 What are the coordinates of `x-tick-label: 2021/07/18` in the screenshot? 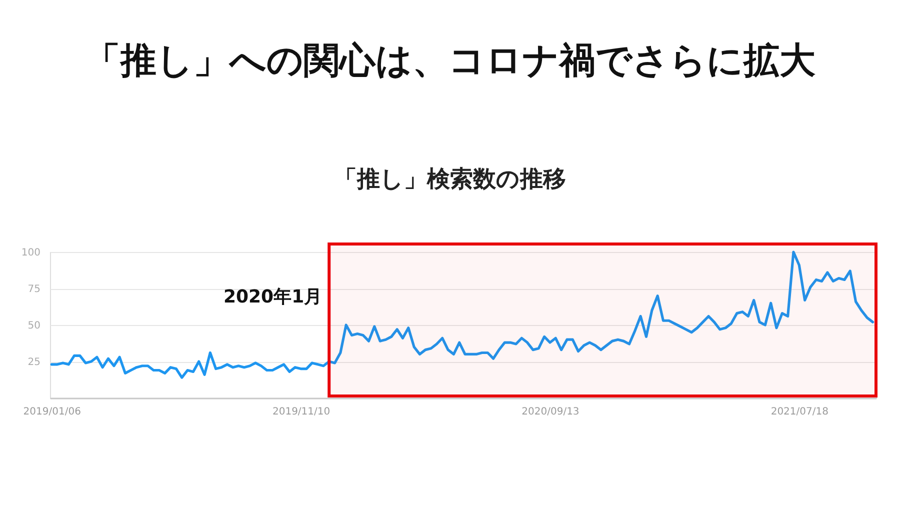 It's located at (799, 412).